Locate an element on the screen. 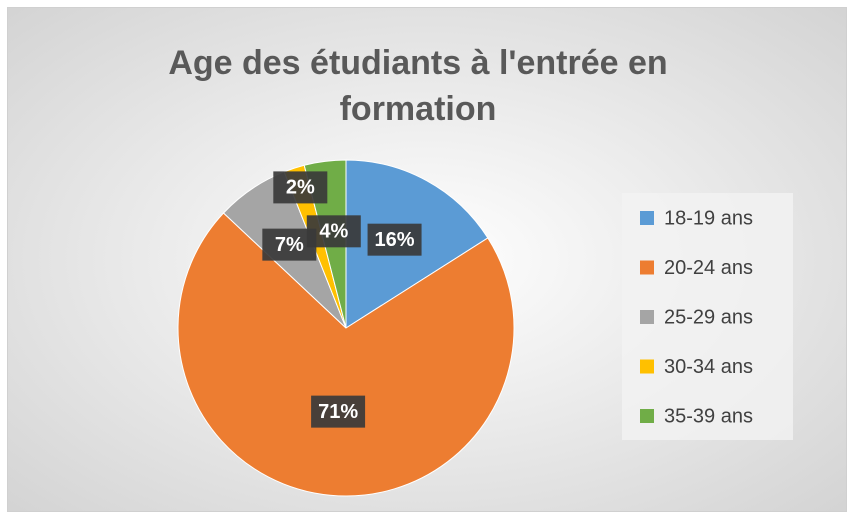  legend-label: 35-39 ans is located at coordinates (708, 416).